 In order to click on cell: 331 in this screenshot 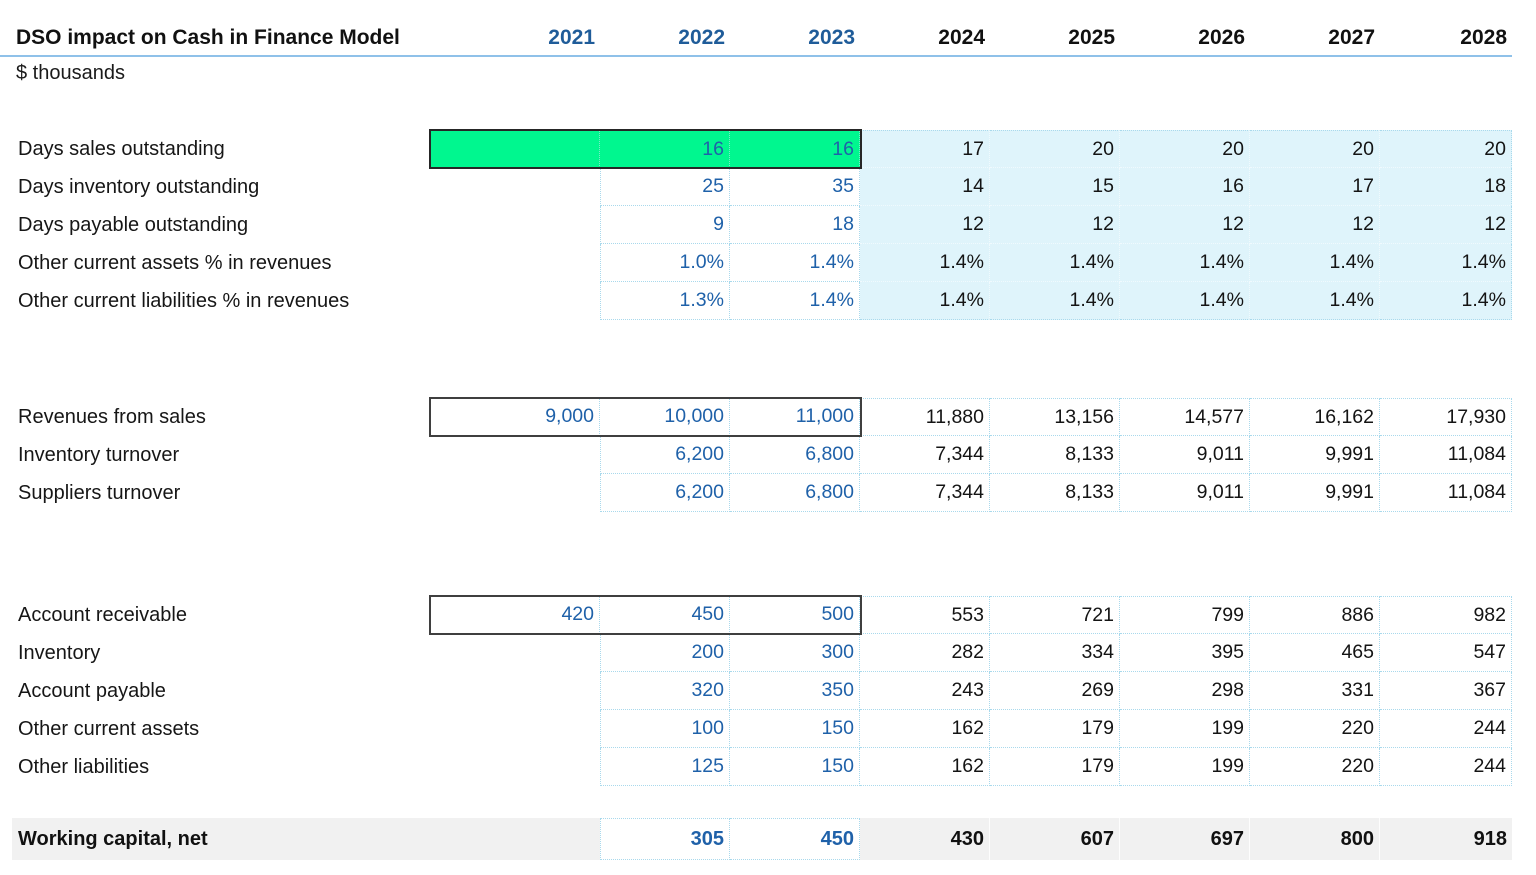, I will do `click(1315, 691)`.